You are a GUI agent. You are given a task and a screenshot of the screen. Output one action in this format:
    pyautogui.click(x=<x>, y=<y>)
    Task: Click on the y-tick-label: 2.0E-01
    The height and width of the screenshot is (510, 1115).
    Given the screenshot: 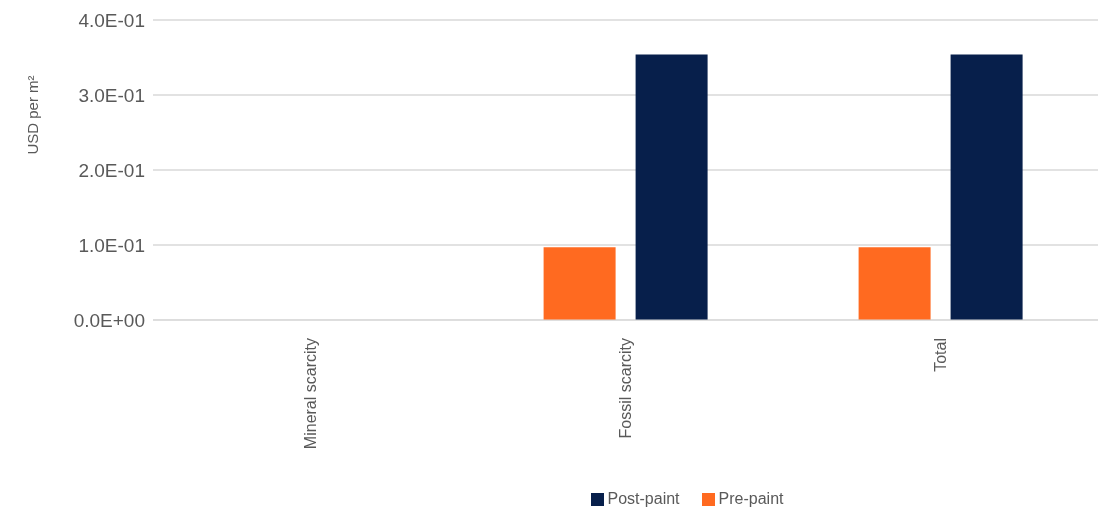 What is the action you would take?
    pyautogui.click(x=111, y=170)
    